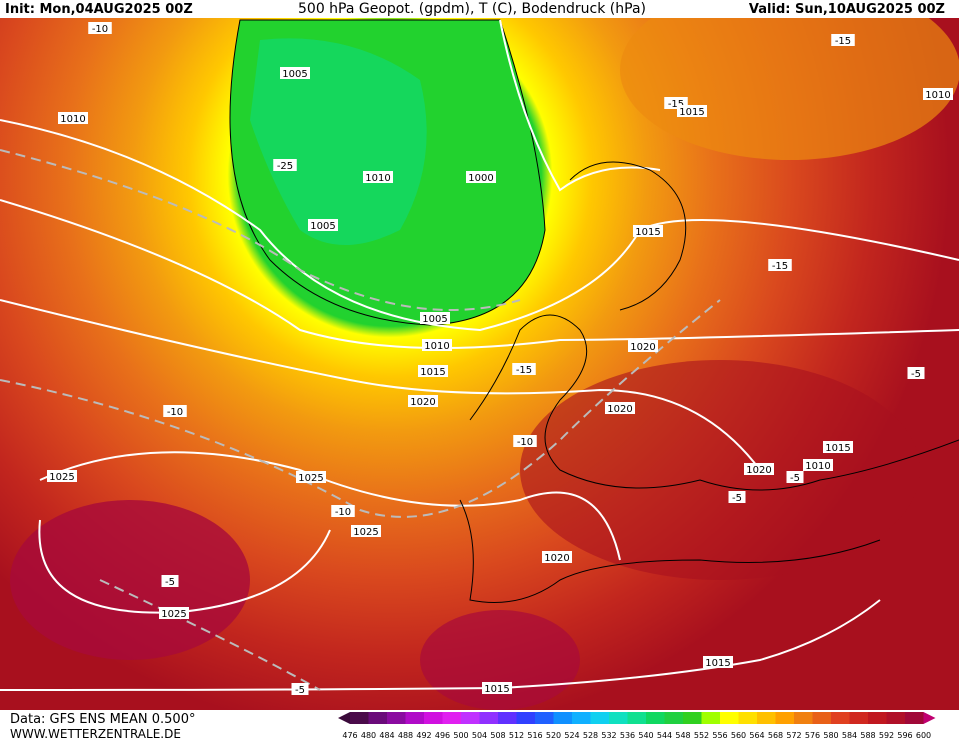  Describe the element at coordinates (534, 735) in the screenshot. I see `colorbar-label: 516` at that location.